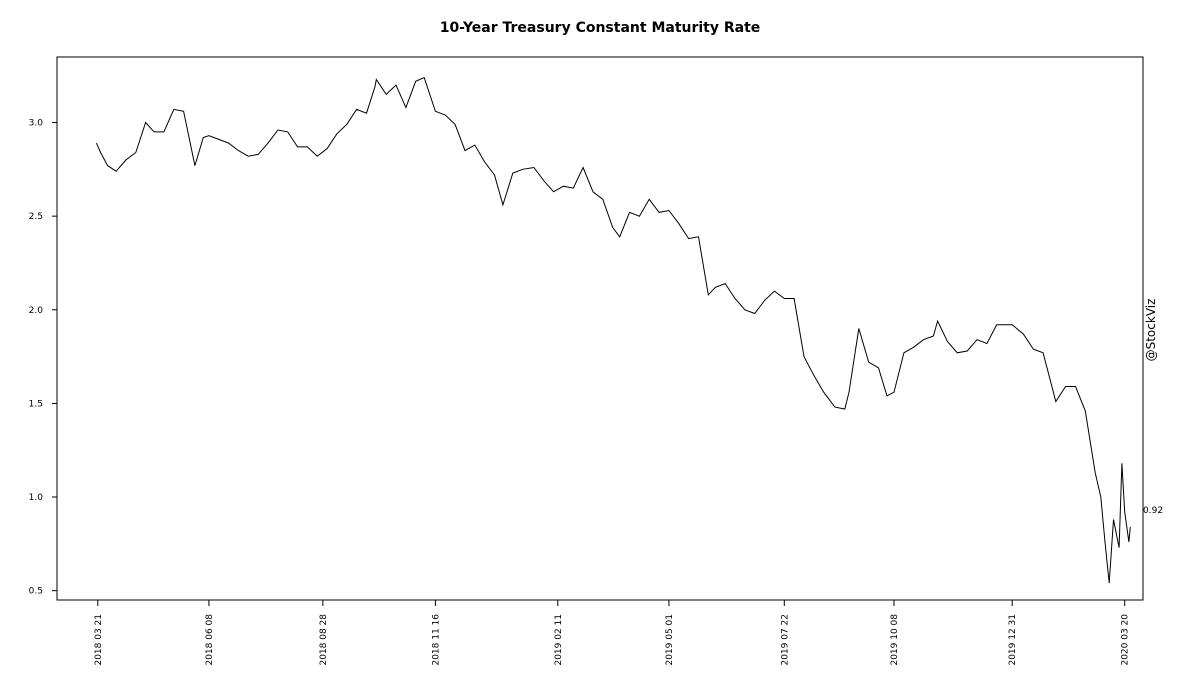 The width and height of the screenshot is (1200, 700). I want to click on x-tick-label: 2019 07 22, so click(785, 640).